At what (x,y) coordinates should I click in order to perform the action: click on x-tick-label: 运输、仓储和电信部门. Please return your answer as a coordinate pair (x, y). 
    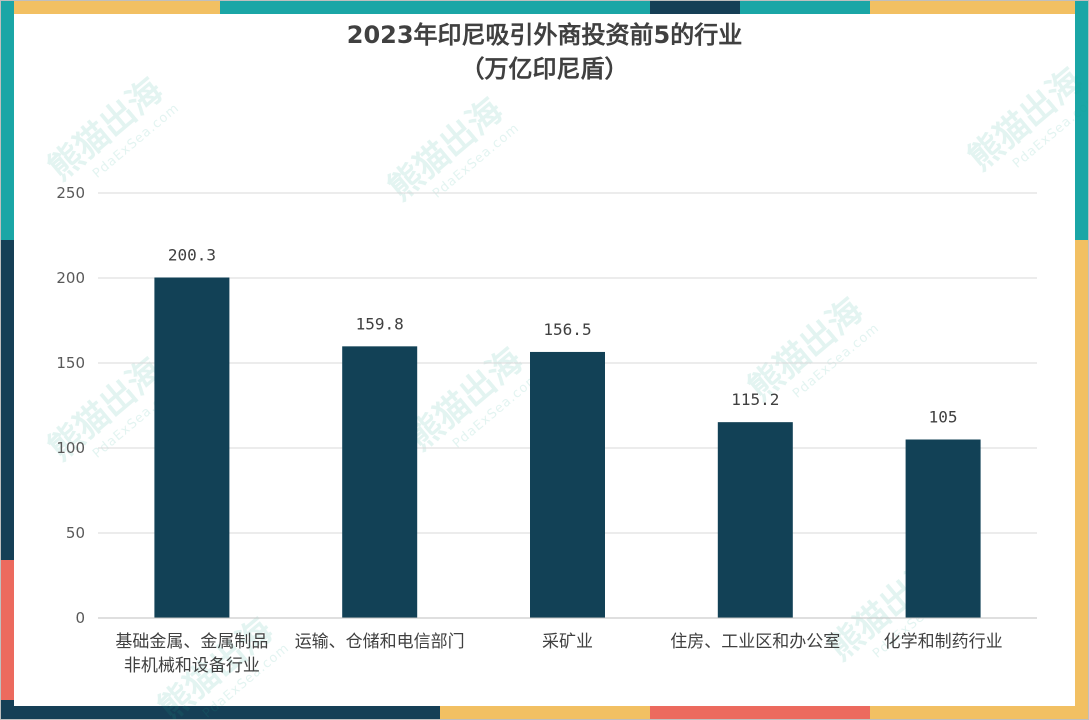
    Looking at the image, I should click on (380, 642).